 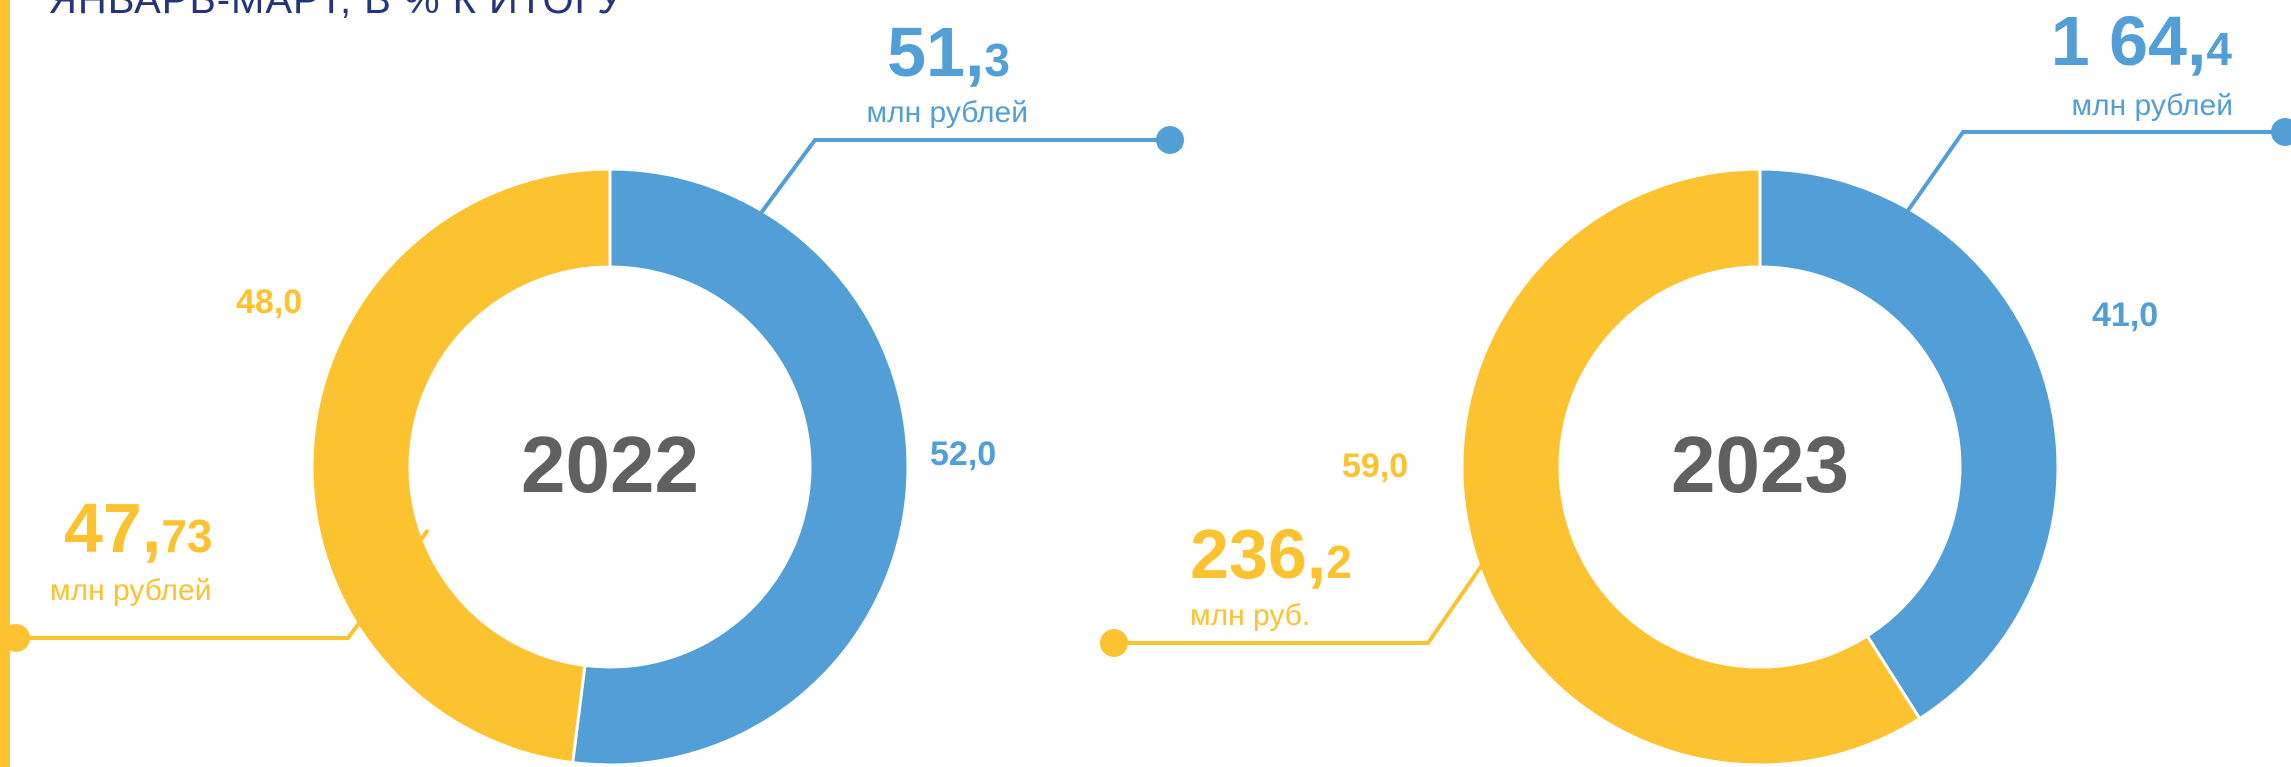 What do you see at coordinates (1258, 554) in the screenshot?
I see `amount-int-2023-yellow: 236,` at bounding box center [1258, 554].